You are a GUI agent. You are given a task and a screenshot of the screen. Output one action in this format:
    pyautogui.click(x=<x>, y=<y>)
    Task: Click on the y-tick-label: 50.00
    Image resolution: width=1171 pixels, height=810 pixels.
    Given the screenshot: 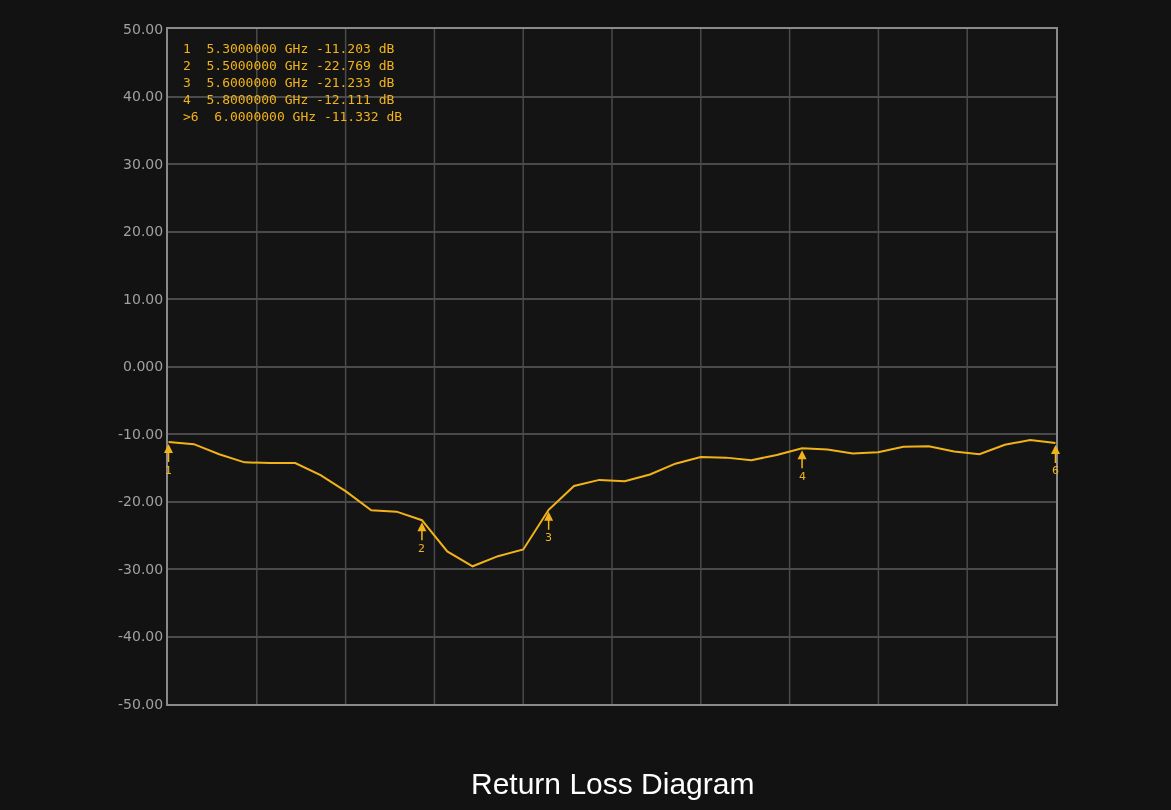 What is the action you would take?
    pyautogui.click(x=143, y=28)
    